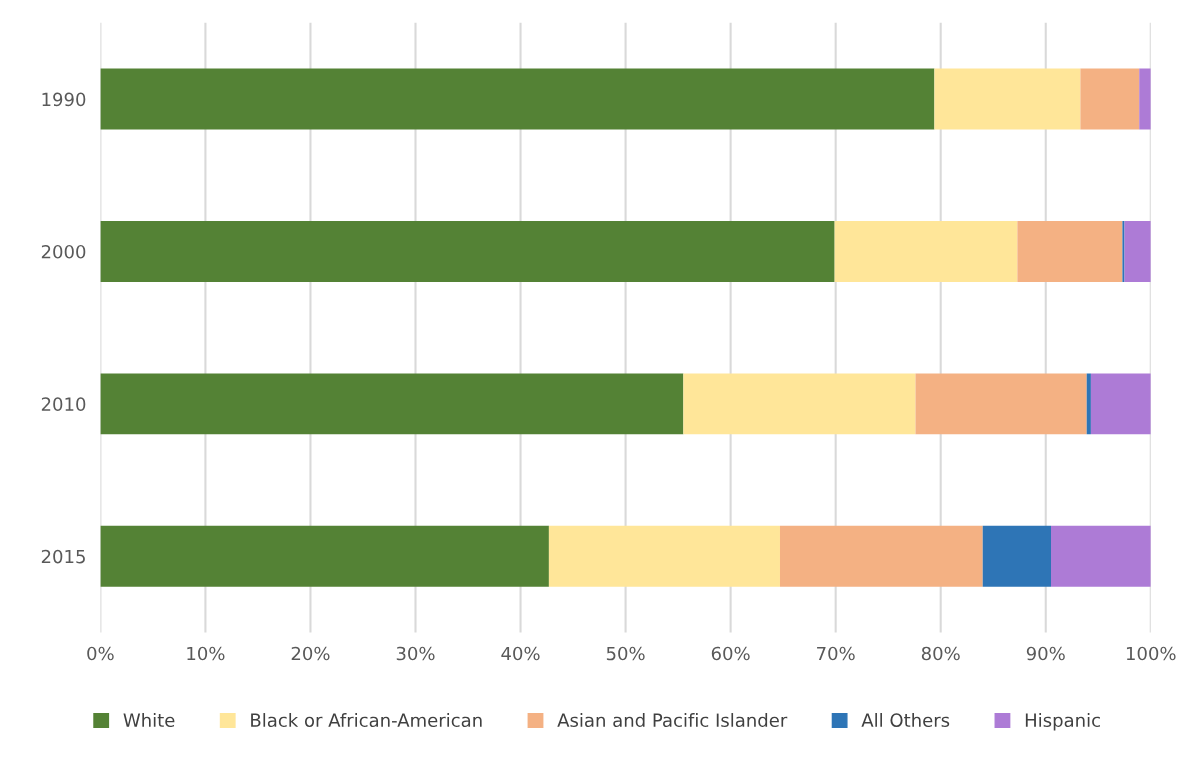 The width and height of the screenshot is (1195, 762). I want to click on y-tick-label: 2000, so click(63, 251).